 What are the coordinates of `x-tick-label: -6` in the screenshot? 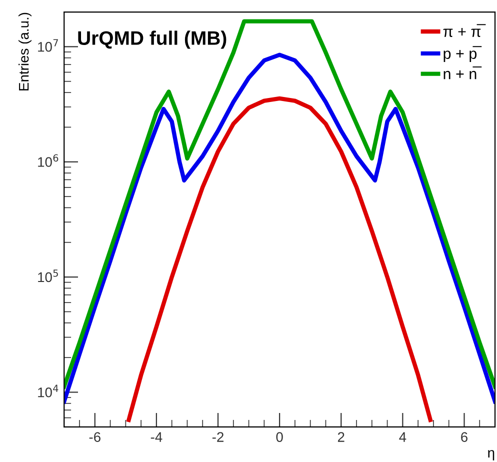 It's located at (94, 437).